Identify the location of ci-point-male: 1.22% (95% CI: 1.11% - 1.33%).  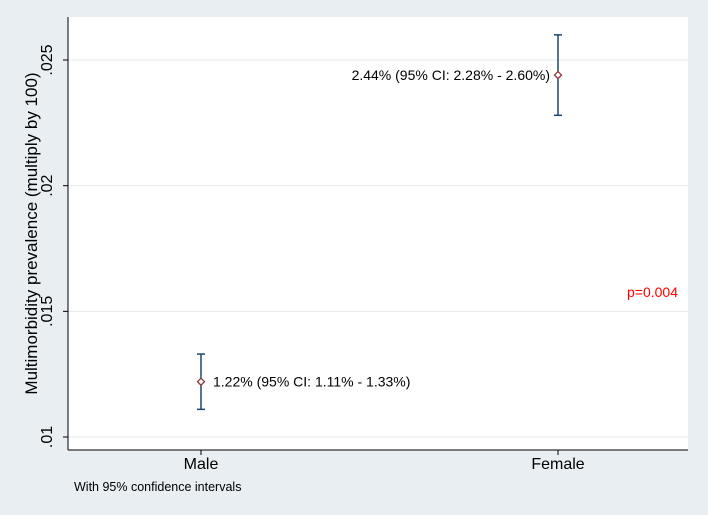
(303, 382).